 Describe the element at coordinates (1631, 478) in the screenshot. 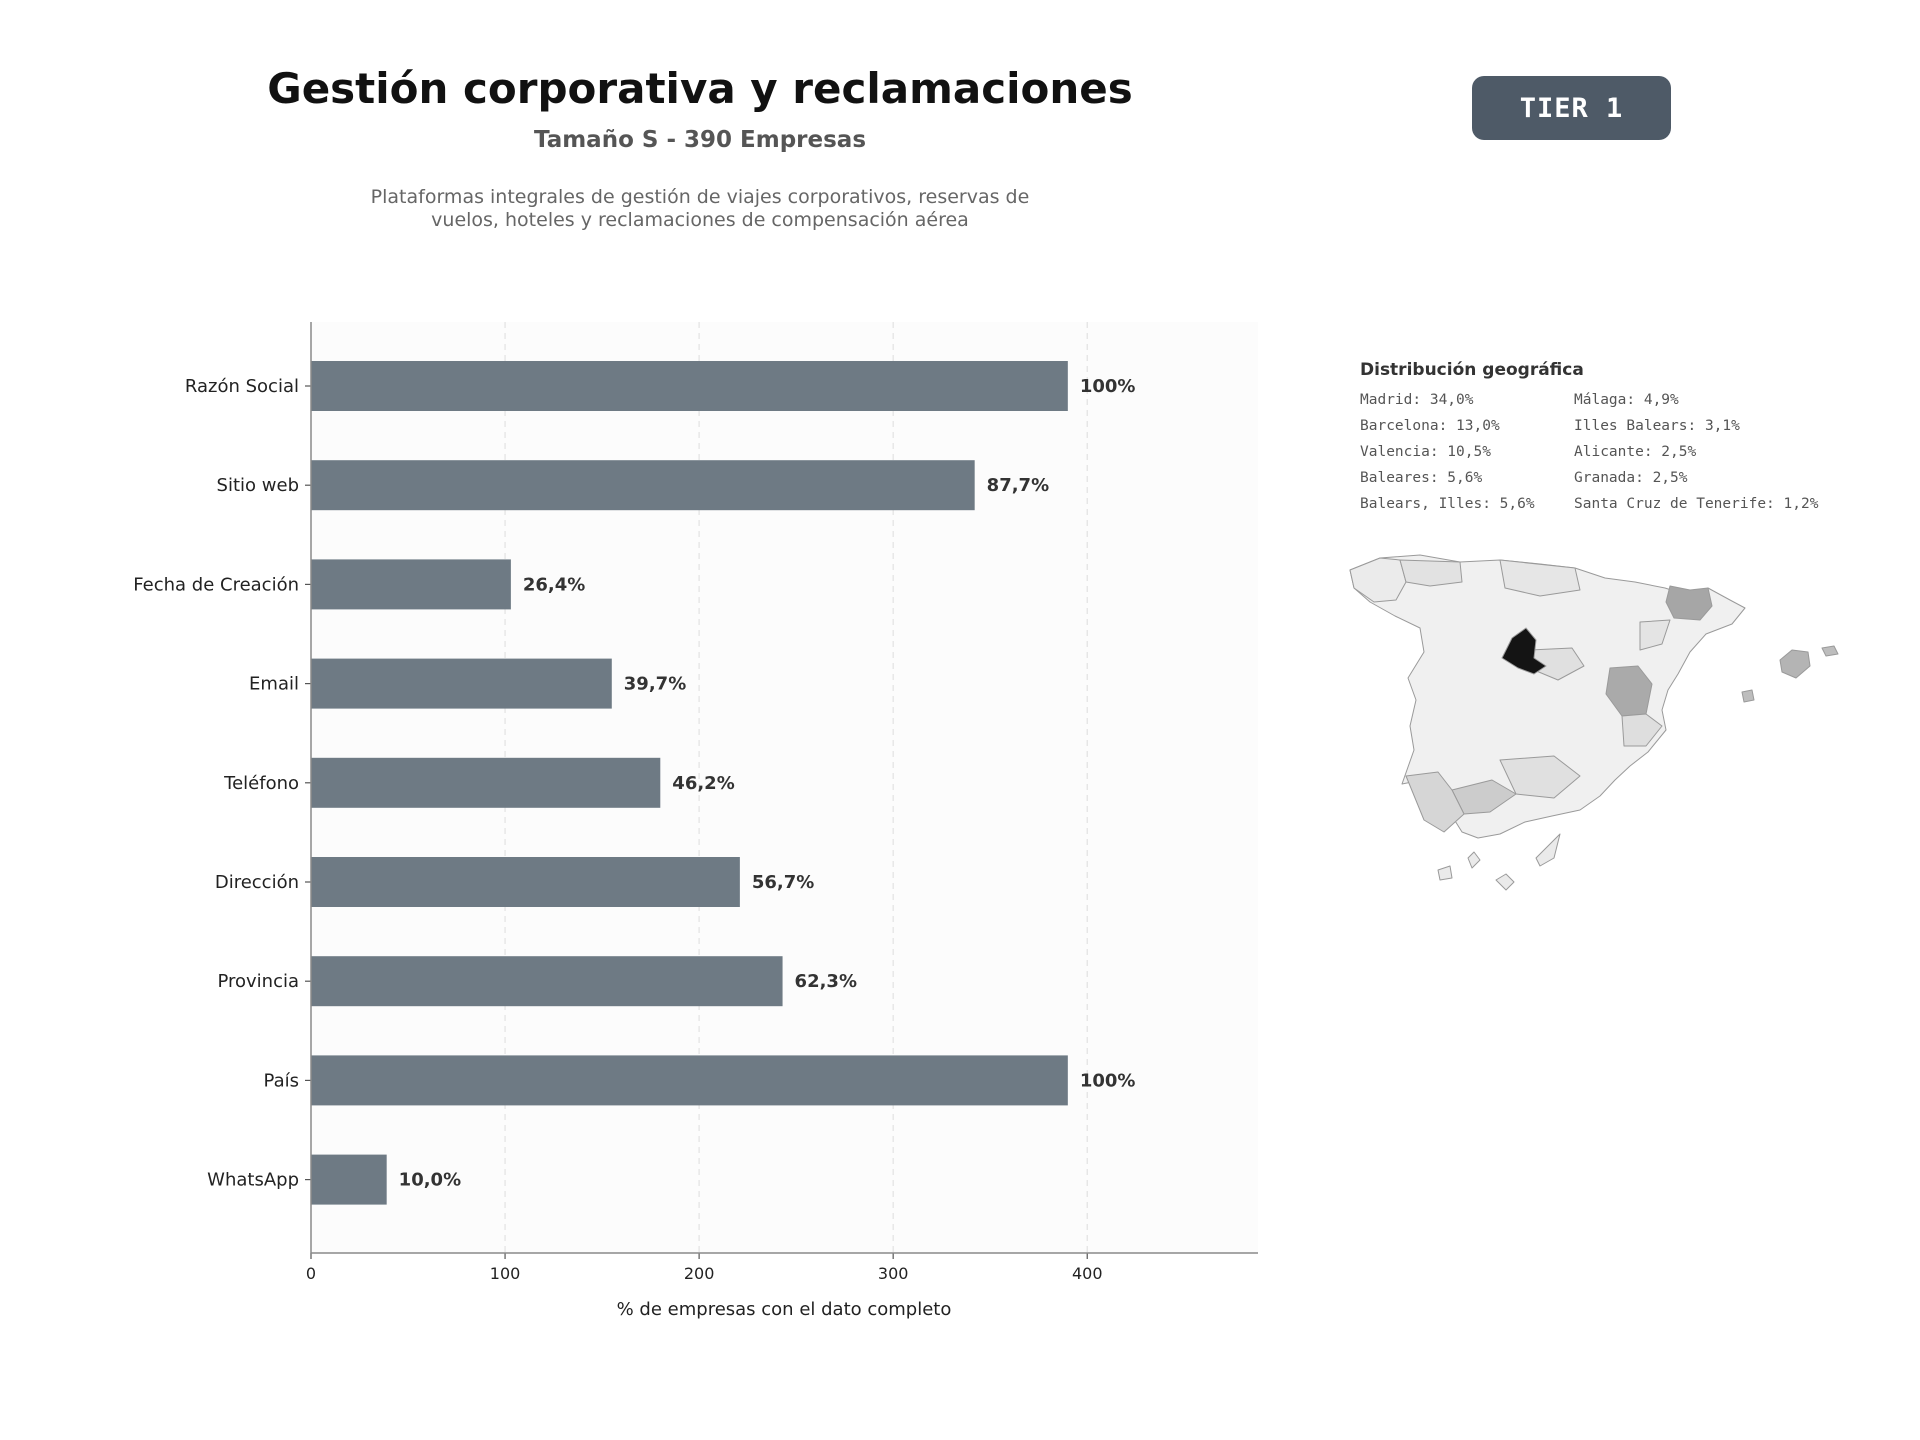

I see `geo-item: Granada: 2,5%` at that location.